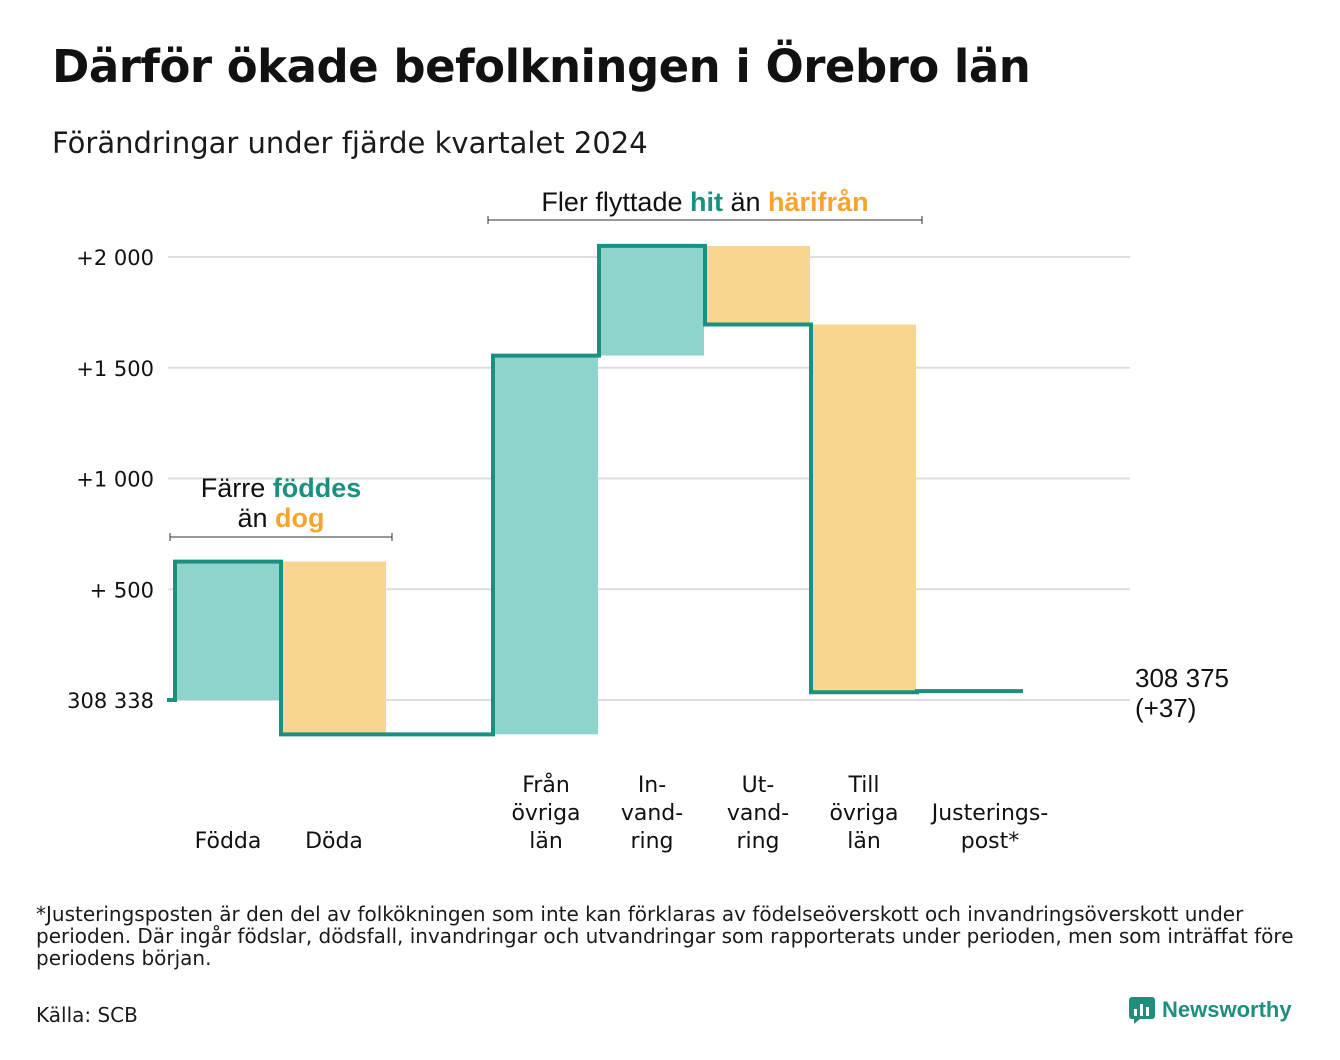  What do you see at coordinates (652, 785) in the screenshot?
I see `x-tick-label: In-` at bounding box center [652, 785].